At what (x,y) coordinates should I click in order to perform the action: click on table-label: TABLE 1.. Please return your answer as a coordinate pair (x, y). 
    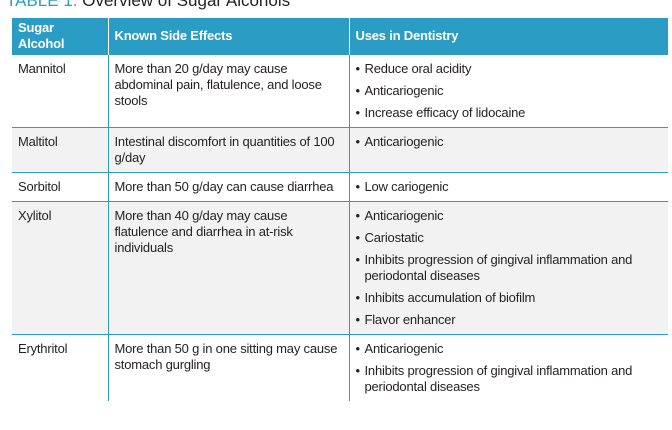
    Looking at the image, I should click on (42, 5).